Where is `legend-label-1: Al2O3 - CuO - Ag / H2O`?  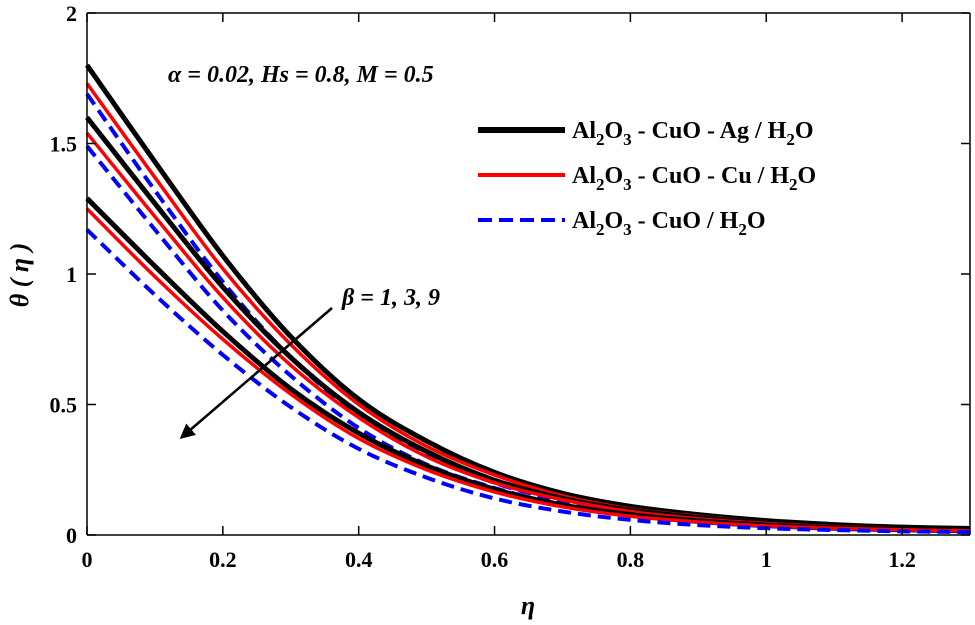
legend-label-1: Al2O3 - CuO - Ag / H2O is located at coordinates (693, 133).